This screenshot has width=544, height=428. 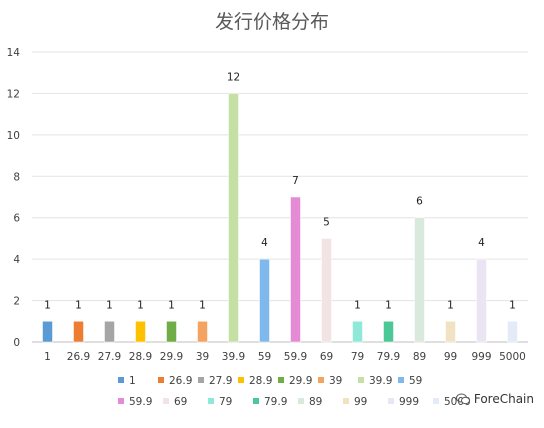 What do you see at coordinates (260, 381) in the screenshot?
I see `legend-entry: 28.9` at bounding box center [260, 381].